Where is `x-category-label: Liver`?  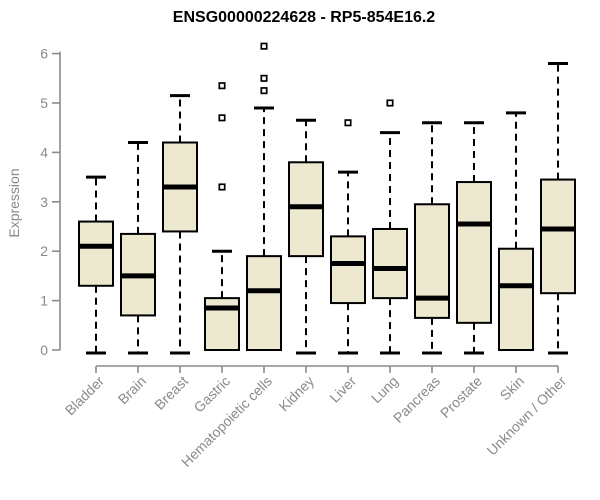
x-category-label: Liver is located at coordinates (342, 389).